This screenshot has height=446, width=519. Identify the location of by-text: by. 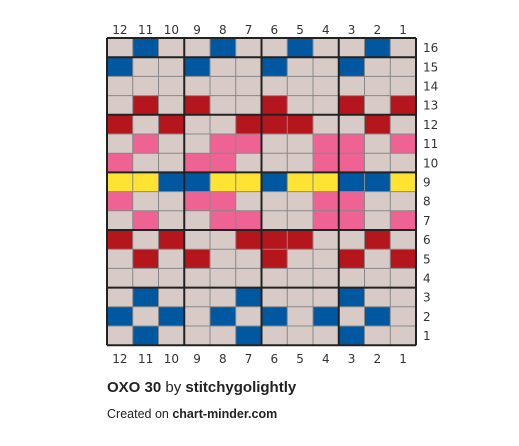
(173, 387).